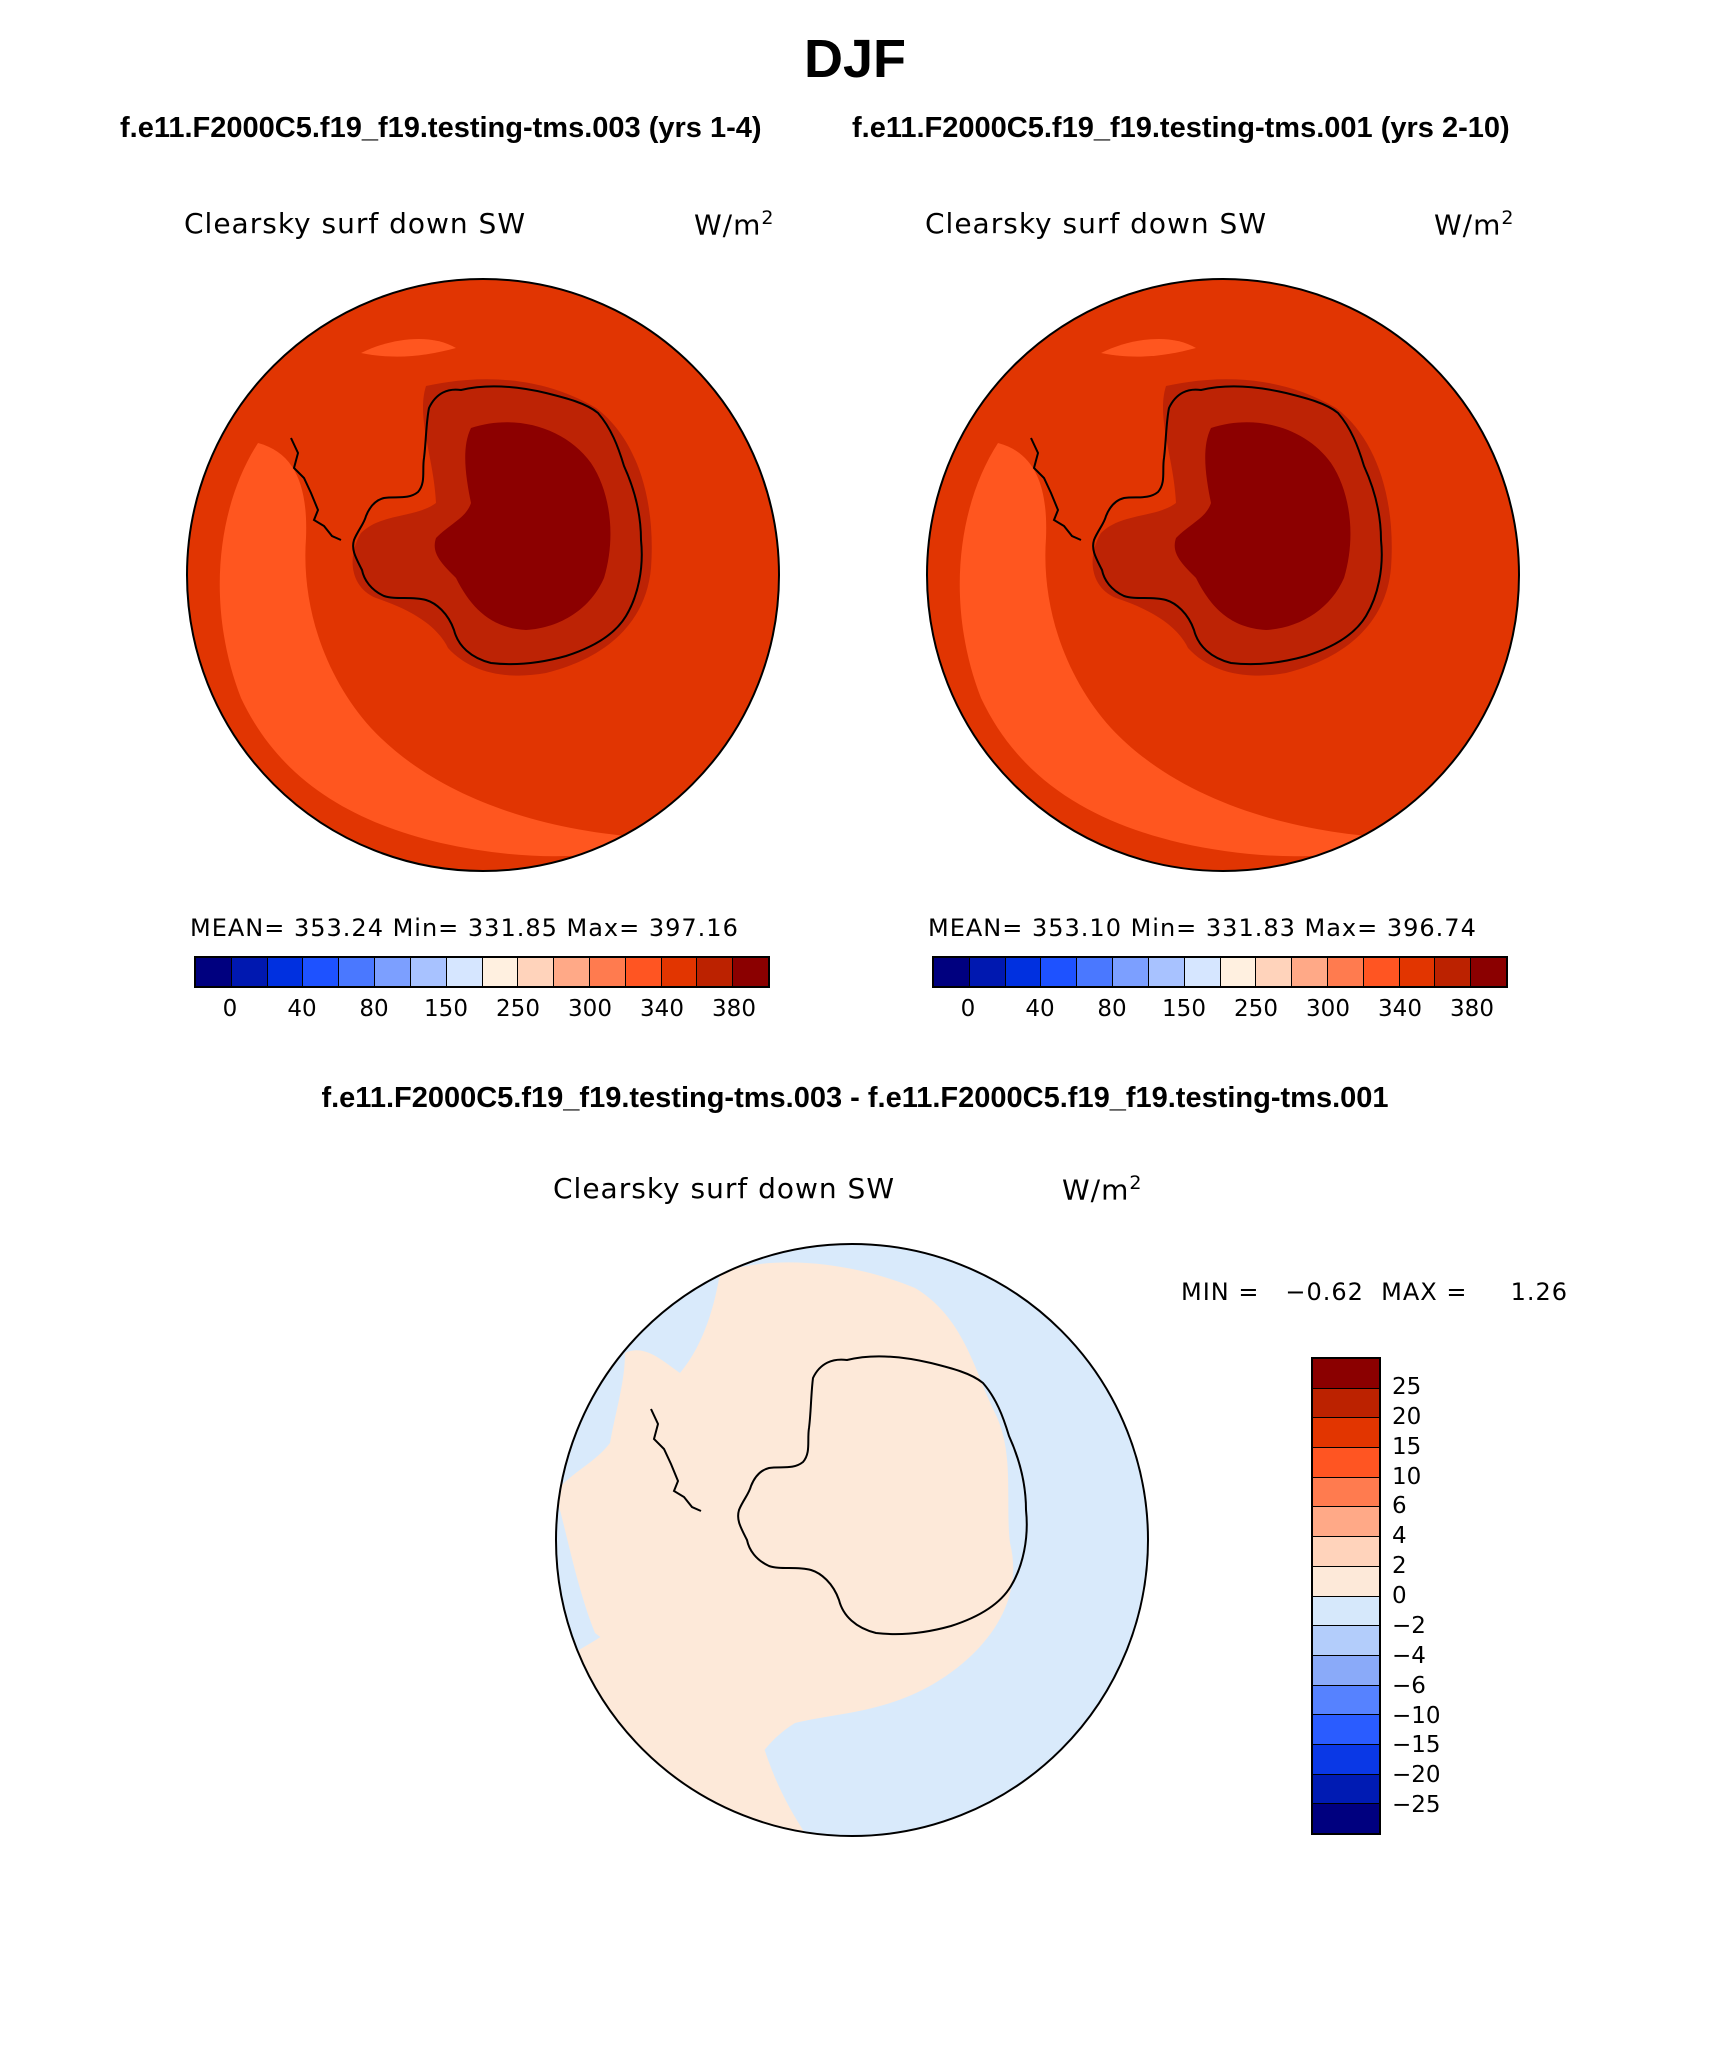 The width and height of the screenshot is (1710, 2061). I want to click on panel2-colorbar, so click(1220, 972).